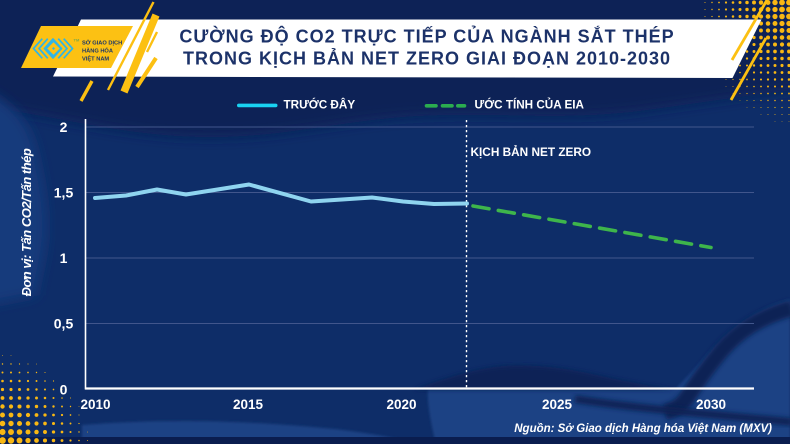 The width and height of the screenshot is (790, 444). What do you see at coordinates (401, 404) in the screenshot?
I see `svg-text: 2020` at bounding box center [401, 404].